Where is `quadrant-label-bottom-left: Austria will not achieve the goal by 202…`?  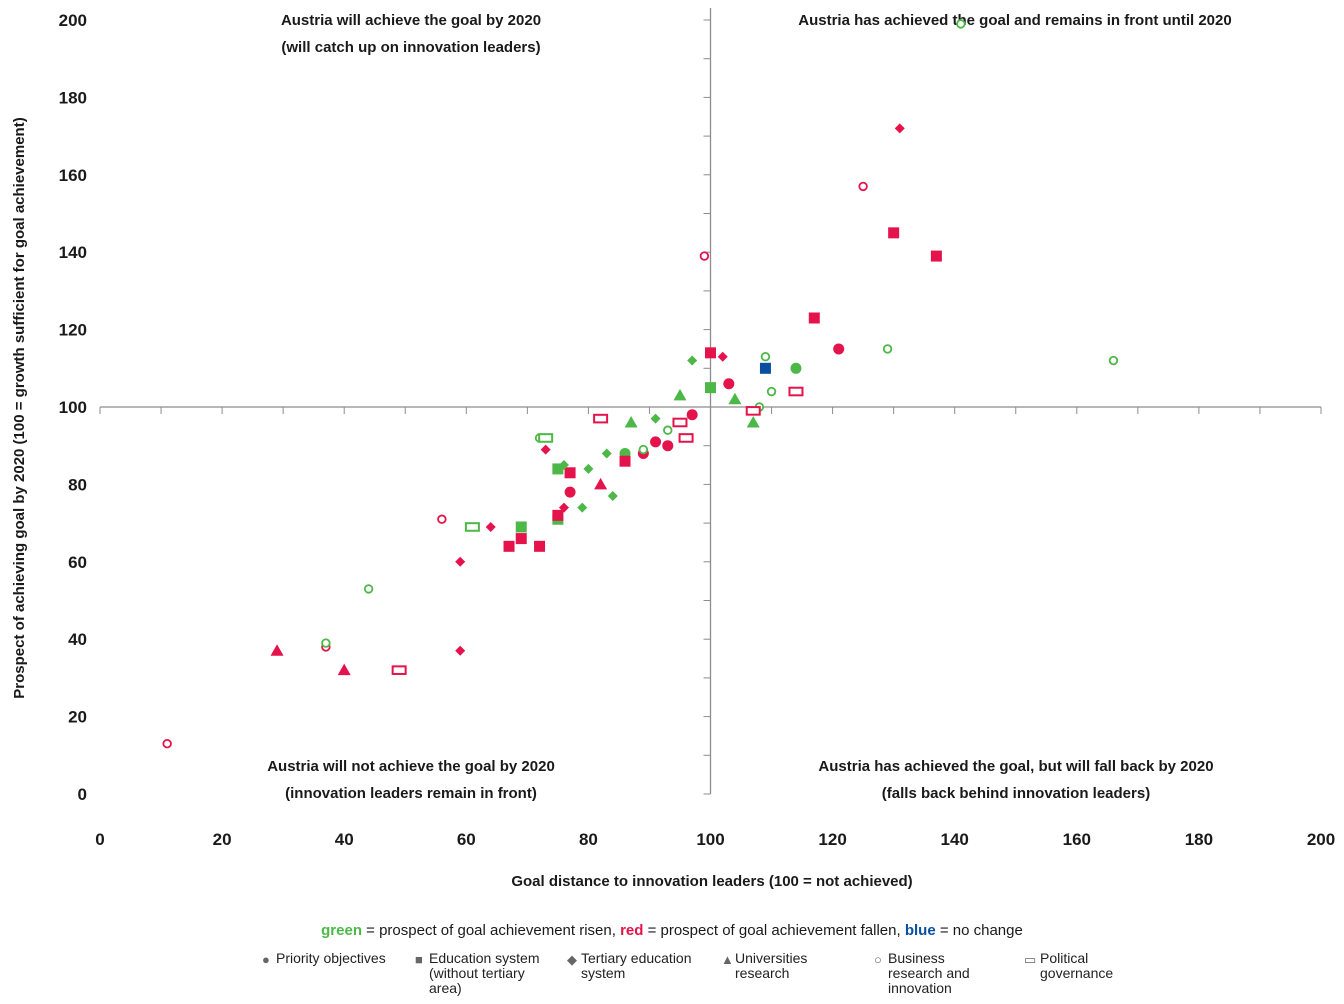 quadrant-label-bottom-left: Austria will not achieve the goal by 202… is located at coordinates (411, 766).